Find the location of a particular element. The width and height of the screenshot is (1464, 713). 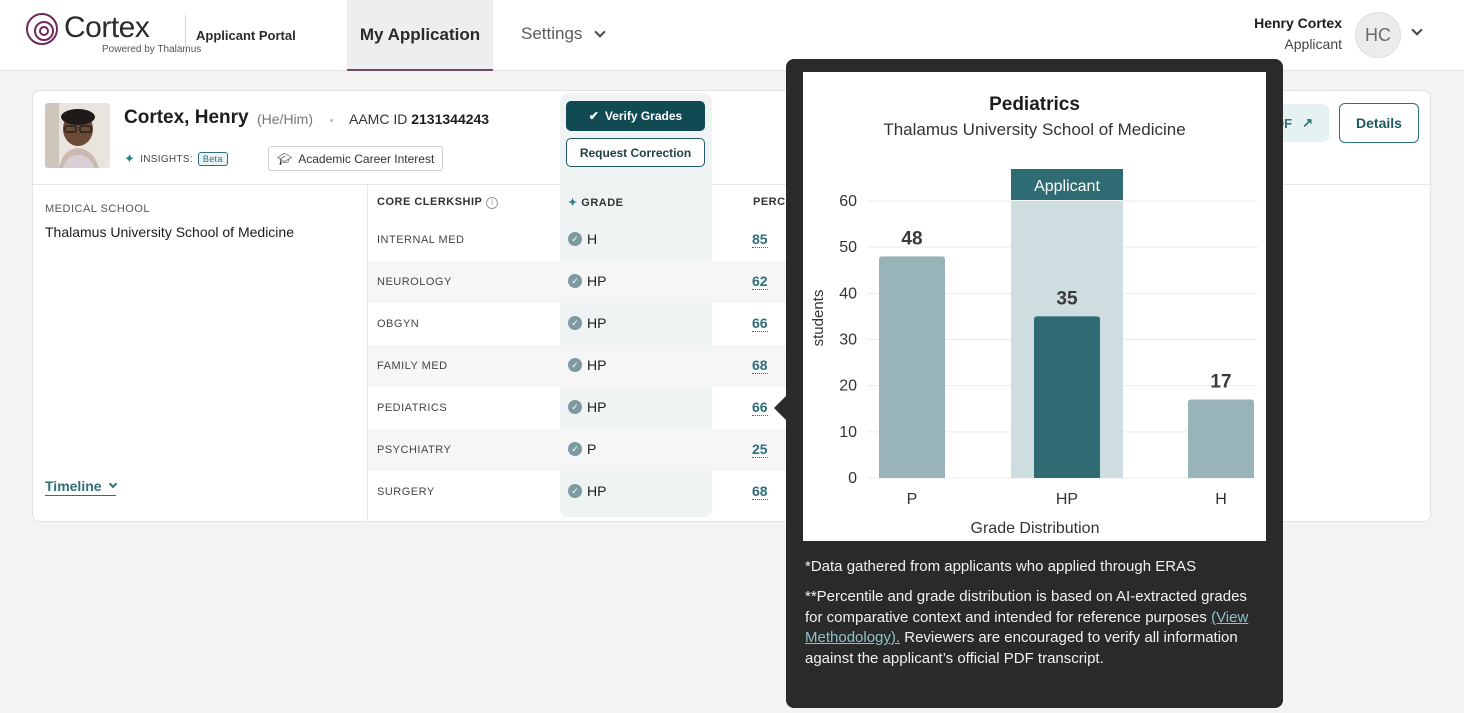

insights-label: INSIGHTS: is located at coordinates (166, 159).